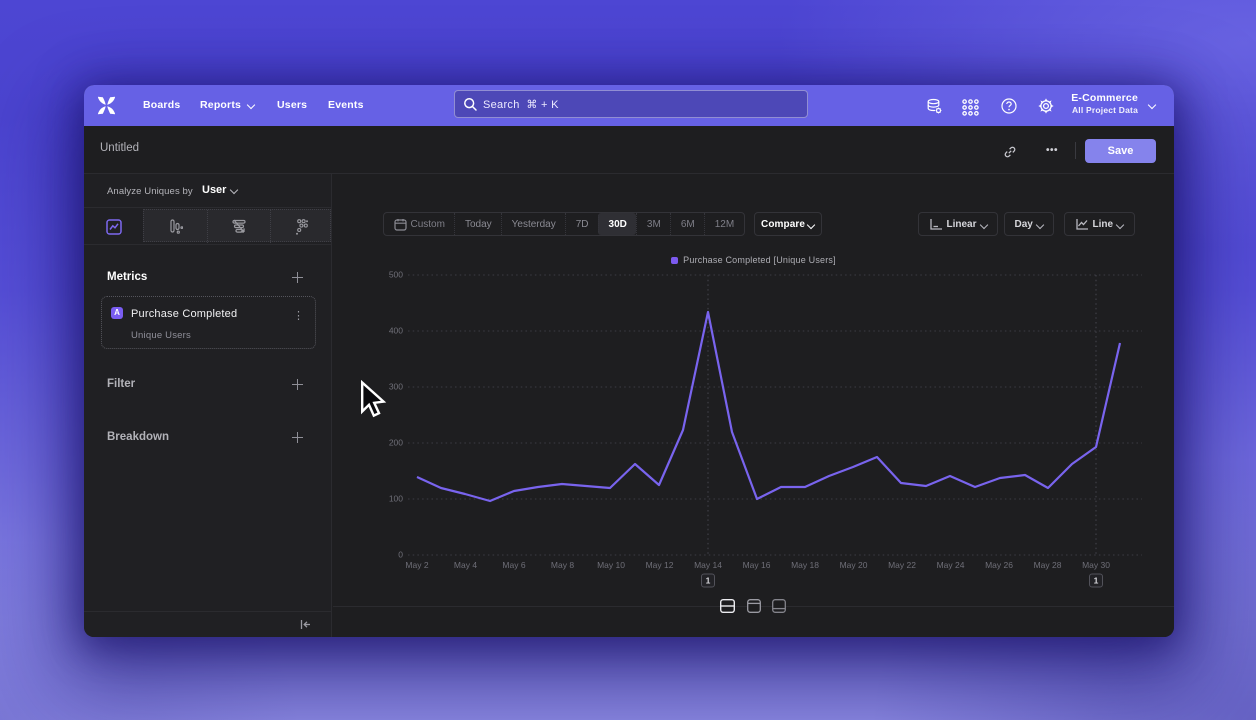 The height and width of the screenshot is (720, 1256). What do you see at coordinates (396, 443) in the screenshot?
I see `svg-text: 200` at bounding box center [396, 443].